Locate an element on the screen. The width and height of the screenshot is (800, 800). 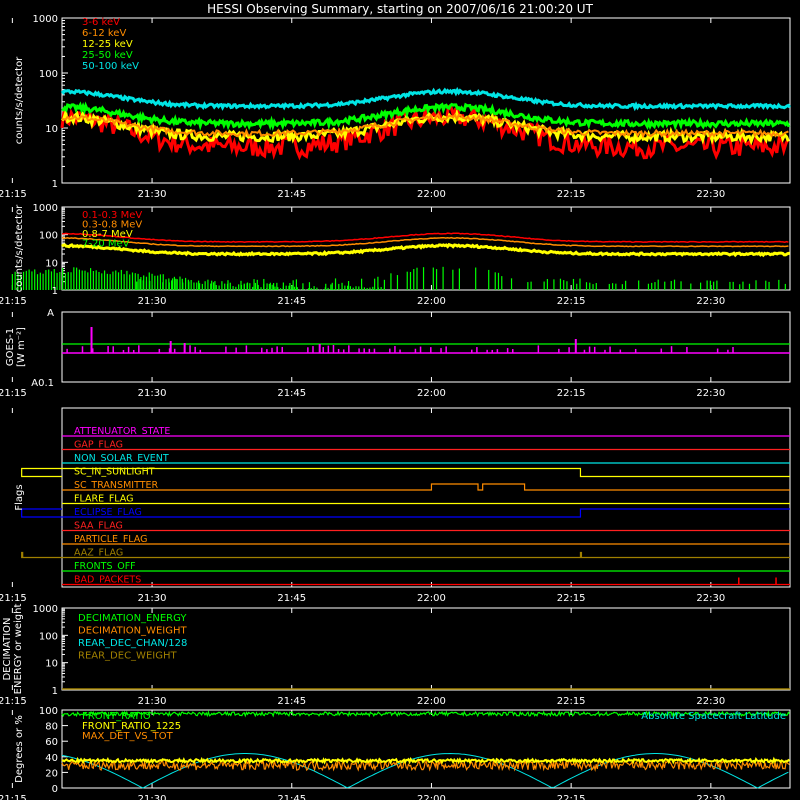
y-tick-label: 20 is located at coordinates (51, 773).